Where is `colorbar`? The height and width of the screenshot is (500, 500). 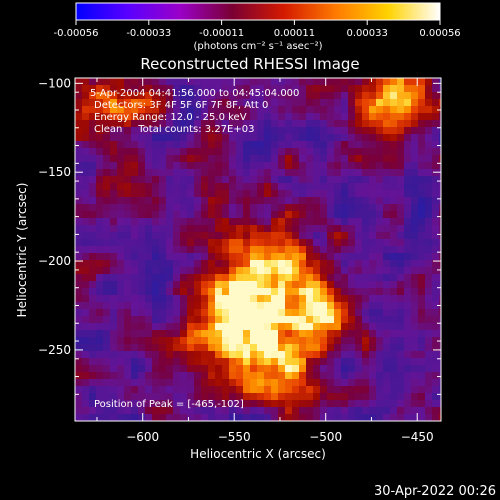
colorbar is located at coordinates (258, 11).